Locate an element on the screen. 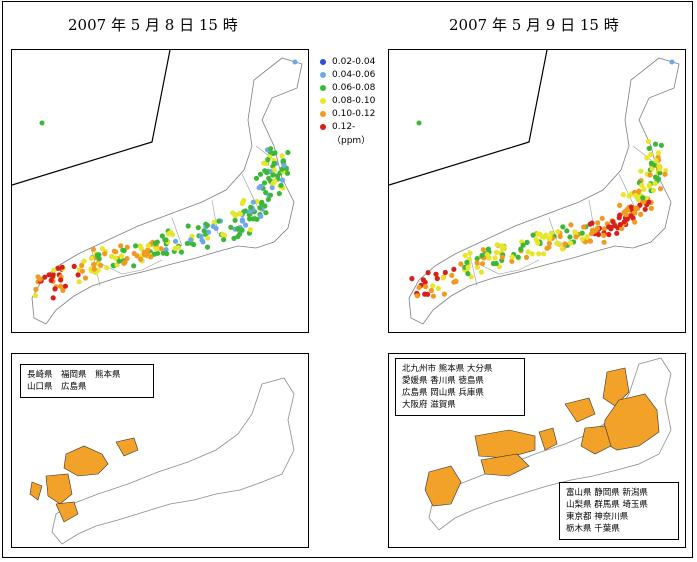  prefecture-line: 広島県 岡山県 兵庫県 is located at coordinates (443, 393).